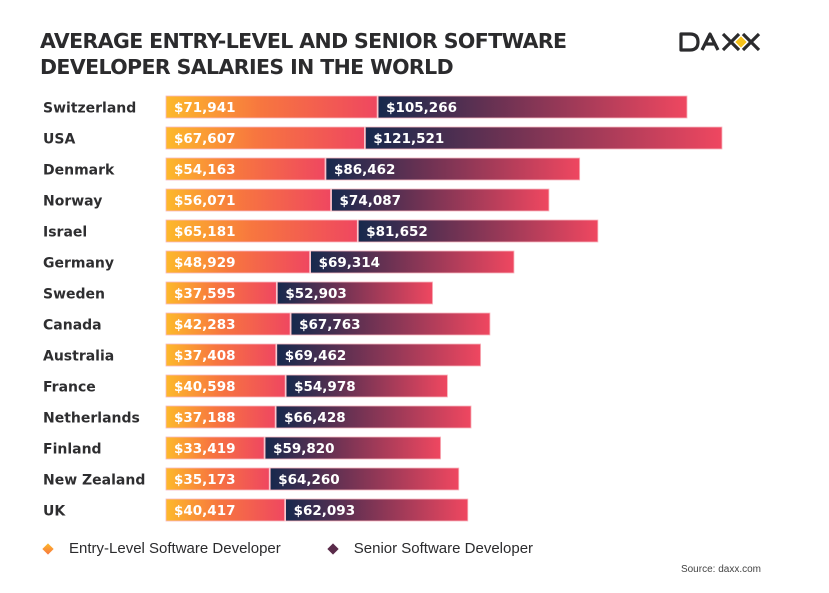 This screenshot has height=593, width=829. Describe the element at coordinates (330, 325) in the screenshot. I see `data-label-senior: $67,763` at that location.